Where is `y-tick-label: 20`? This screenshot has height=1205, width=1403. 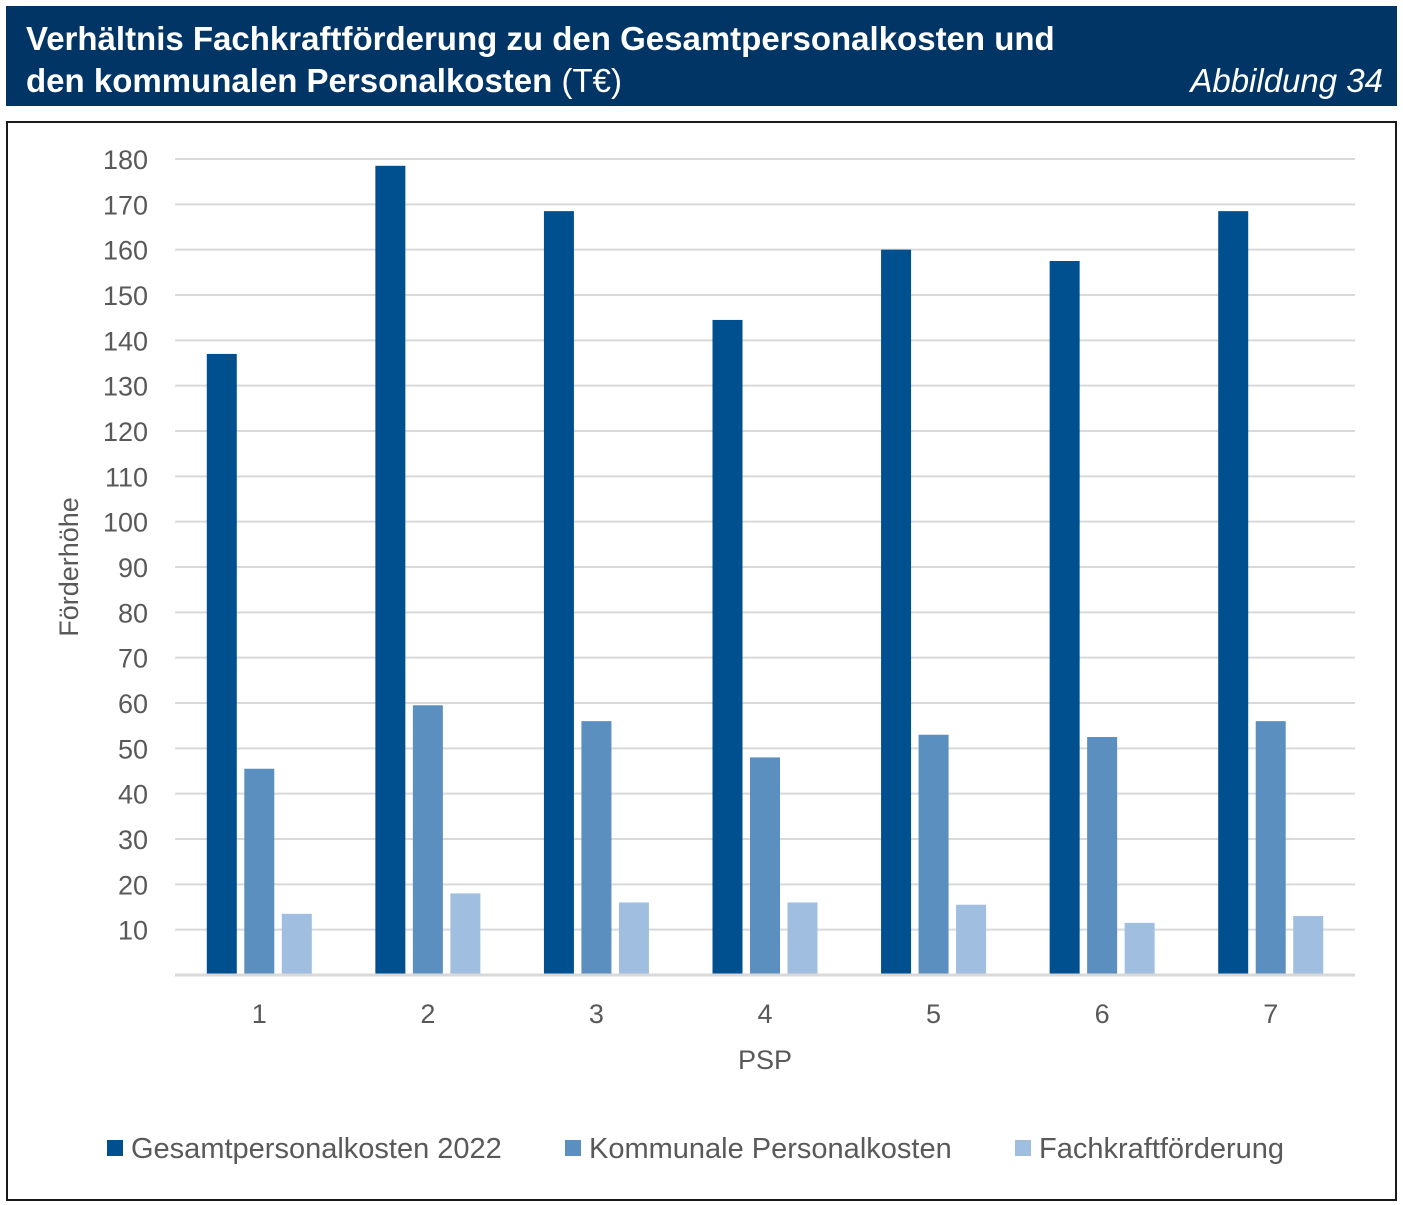 y-tick-label: 20 is located at coordinates (133, 885).